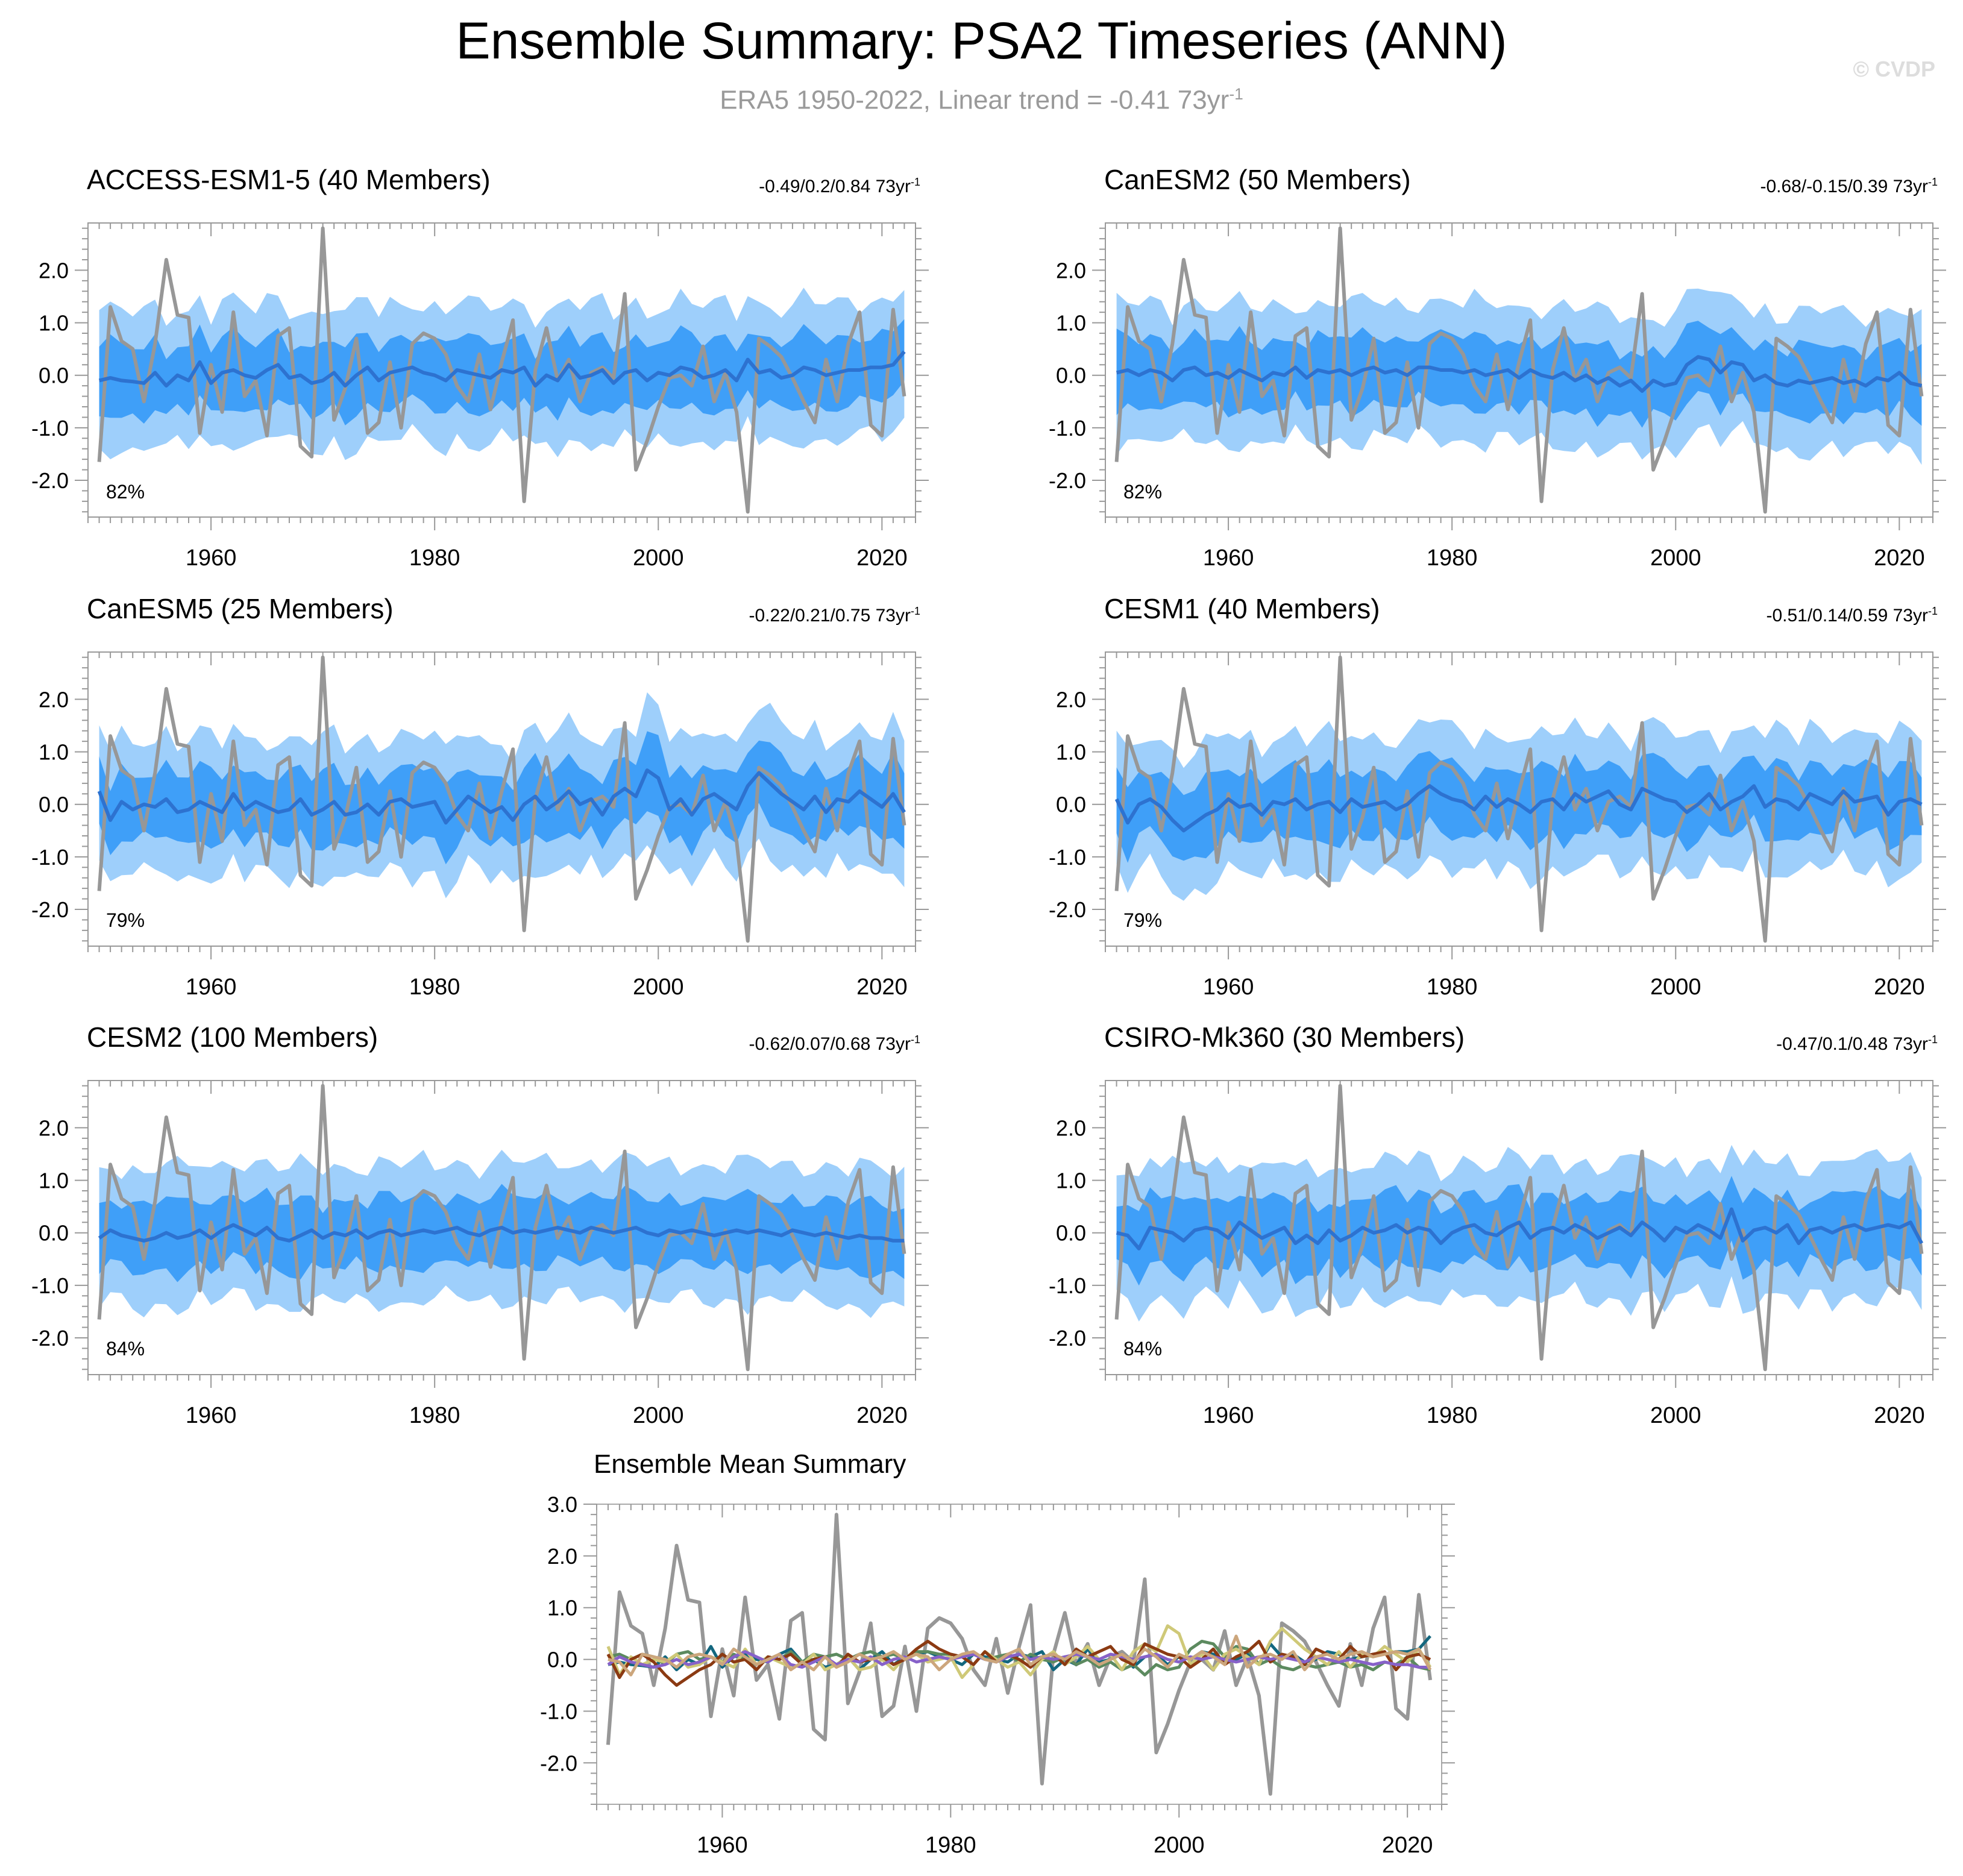 Image resolution: width=1963 pixels, height=1876 pixels. What do you see at coordinates (1143, 492) in the screenshot?
I see `percent-label-canesm2: 82%` at bounding box center [1143, 492].